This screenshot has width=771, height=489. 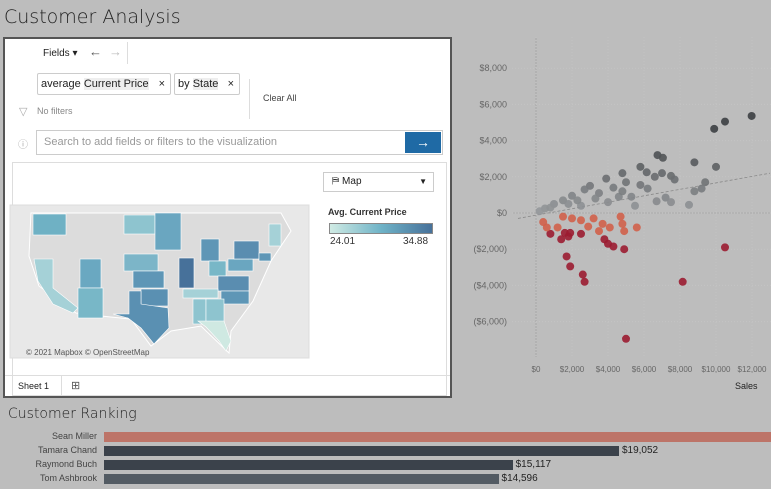 What do you see at coordinates (34, 386) in the screenshot?
I see `sheet-tab: Sheet 1` at bounding box center [34, 386].